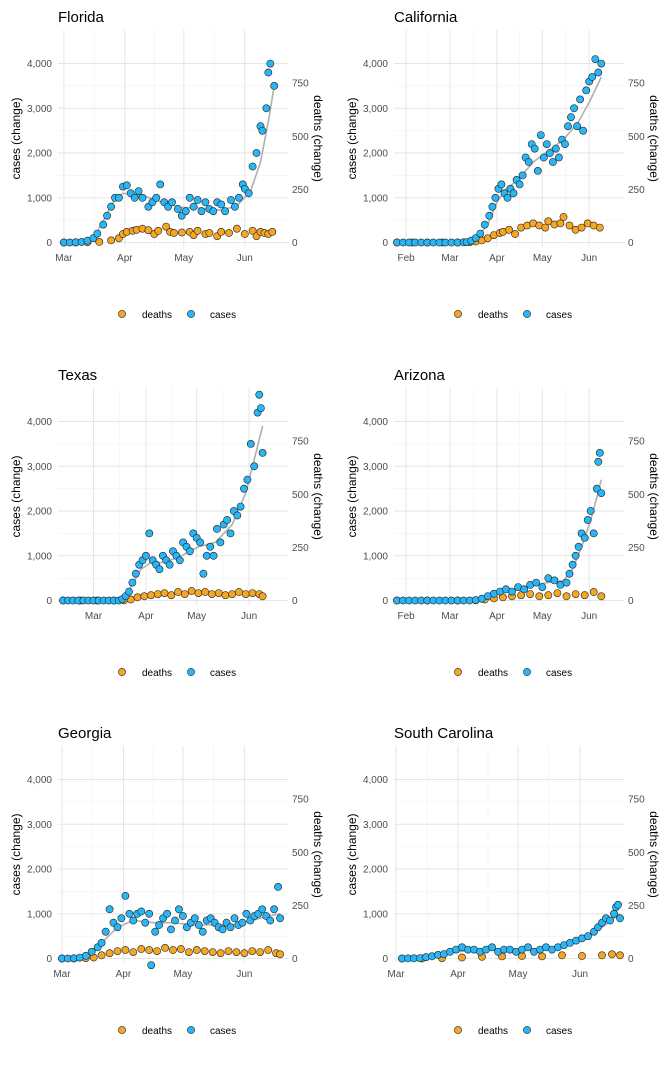 This screenshot has width=672, height=1075. What do you see at coordinates (493, 673) in the screenshot?
I see `legend-label-deaths: deaths` at bounding box center [493, 673].